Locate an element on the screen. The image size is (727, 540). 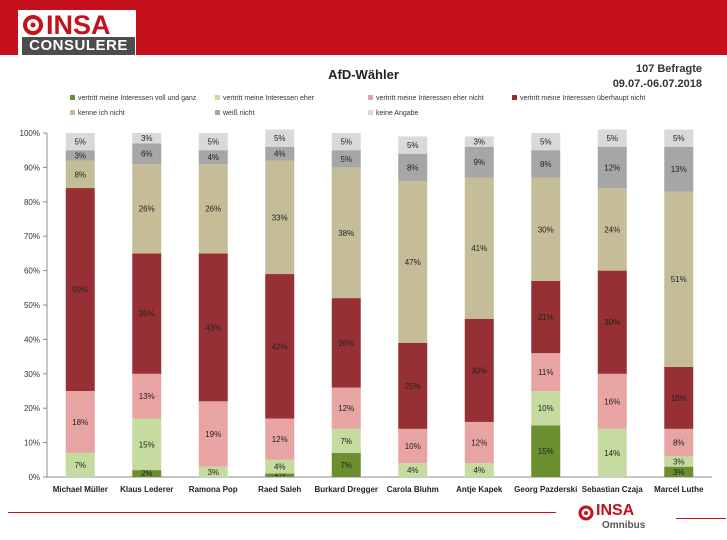
x-tick-label: Michael Müller is located at coordinates (80, 489).